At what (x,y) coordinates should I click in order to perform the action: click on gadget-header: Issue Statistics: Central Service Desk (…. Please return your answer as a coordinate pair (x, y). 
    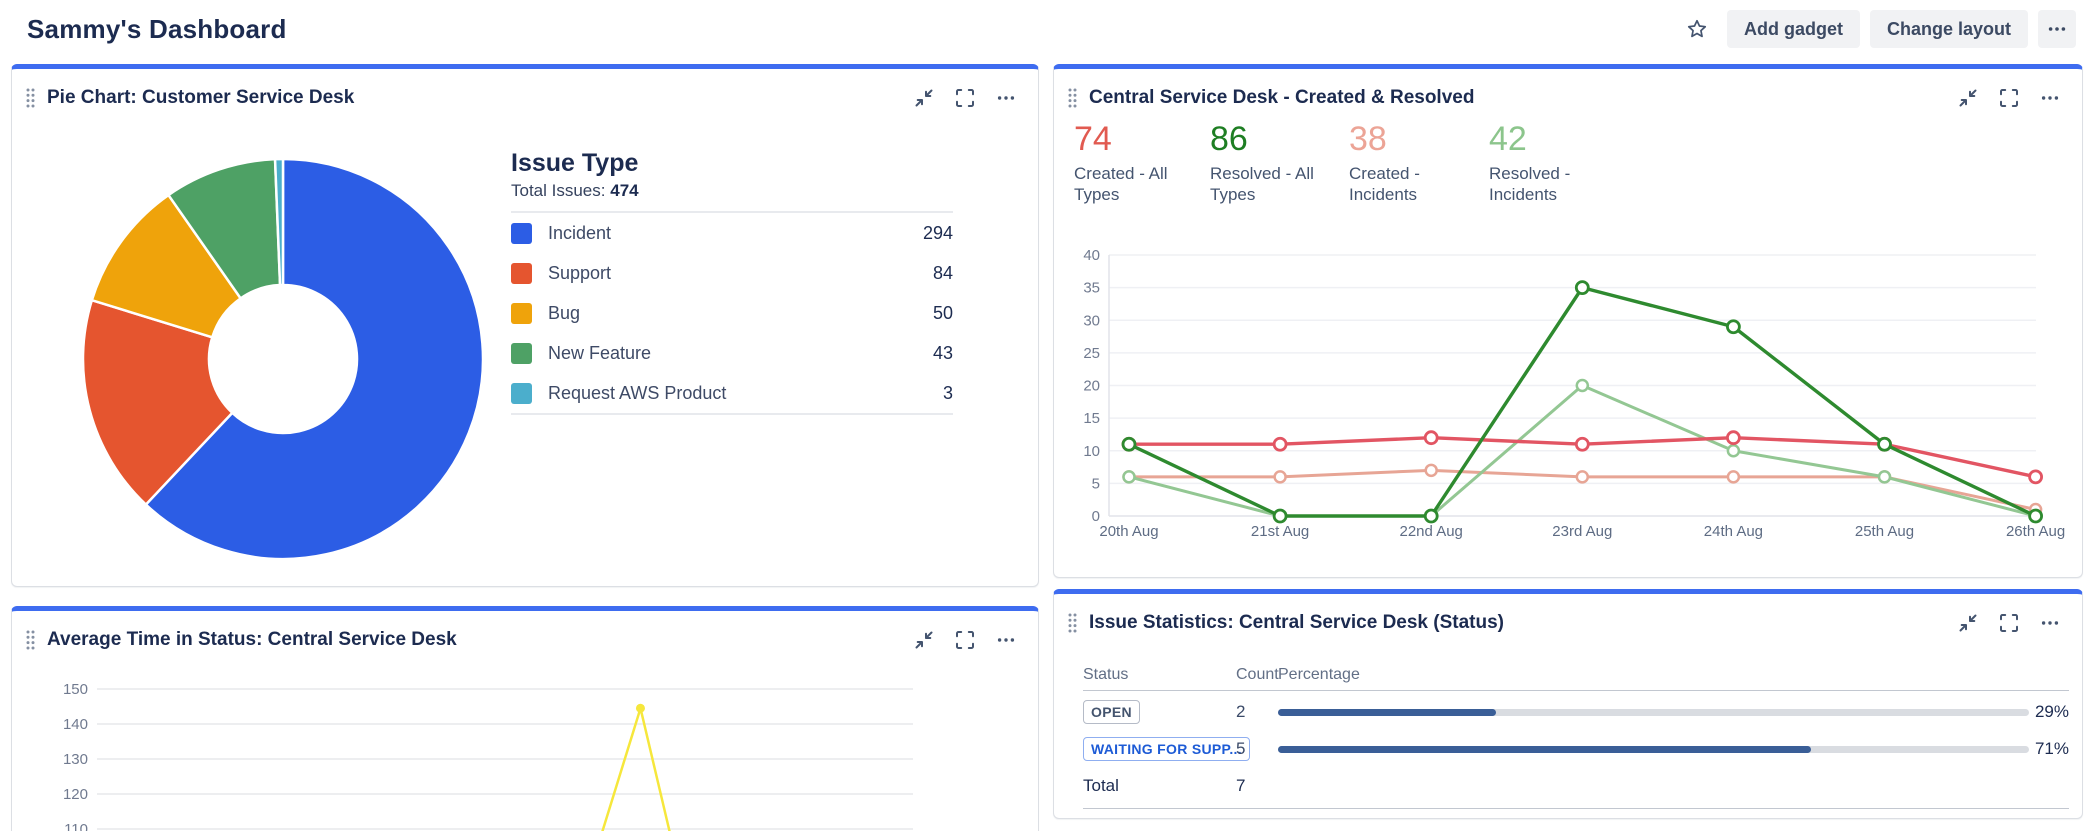
    Looking at the image, I should click on (1568, 614).